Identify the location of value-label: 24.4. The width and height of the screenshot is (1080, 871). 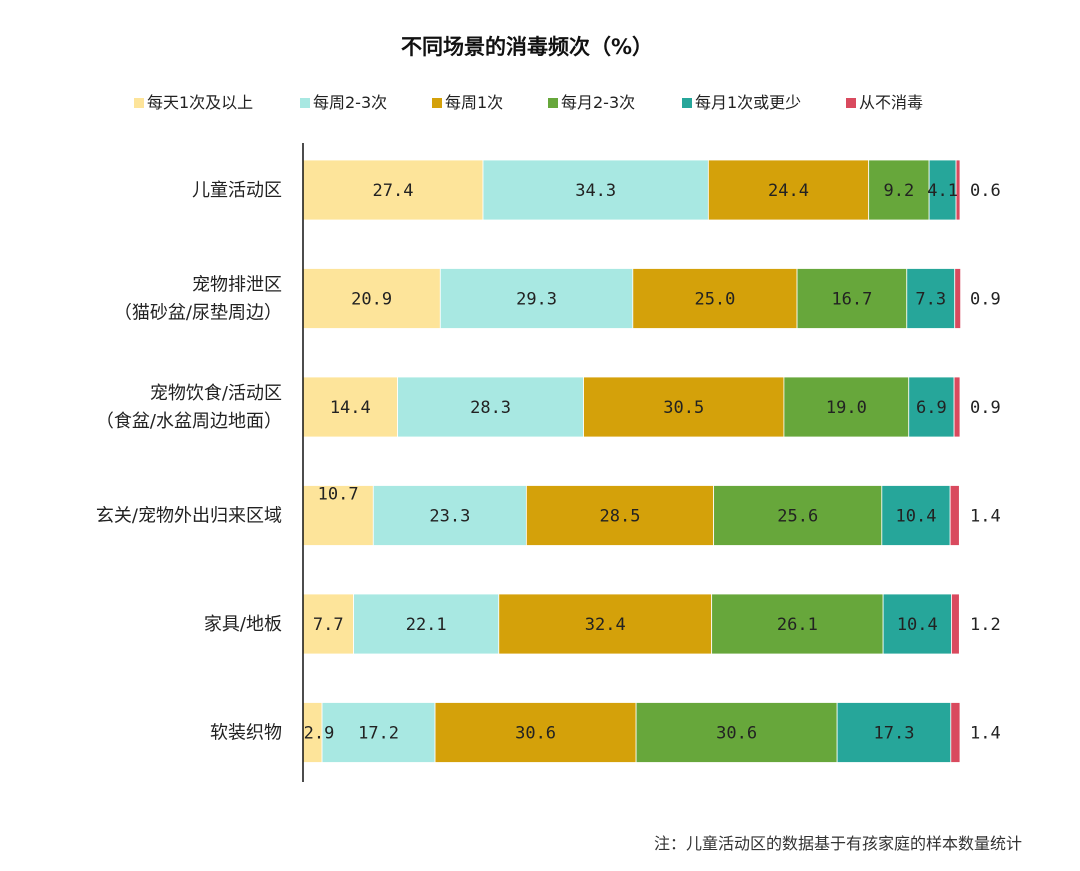
(788, 191).